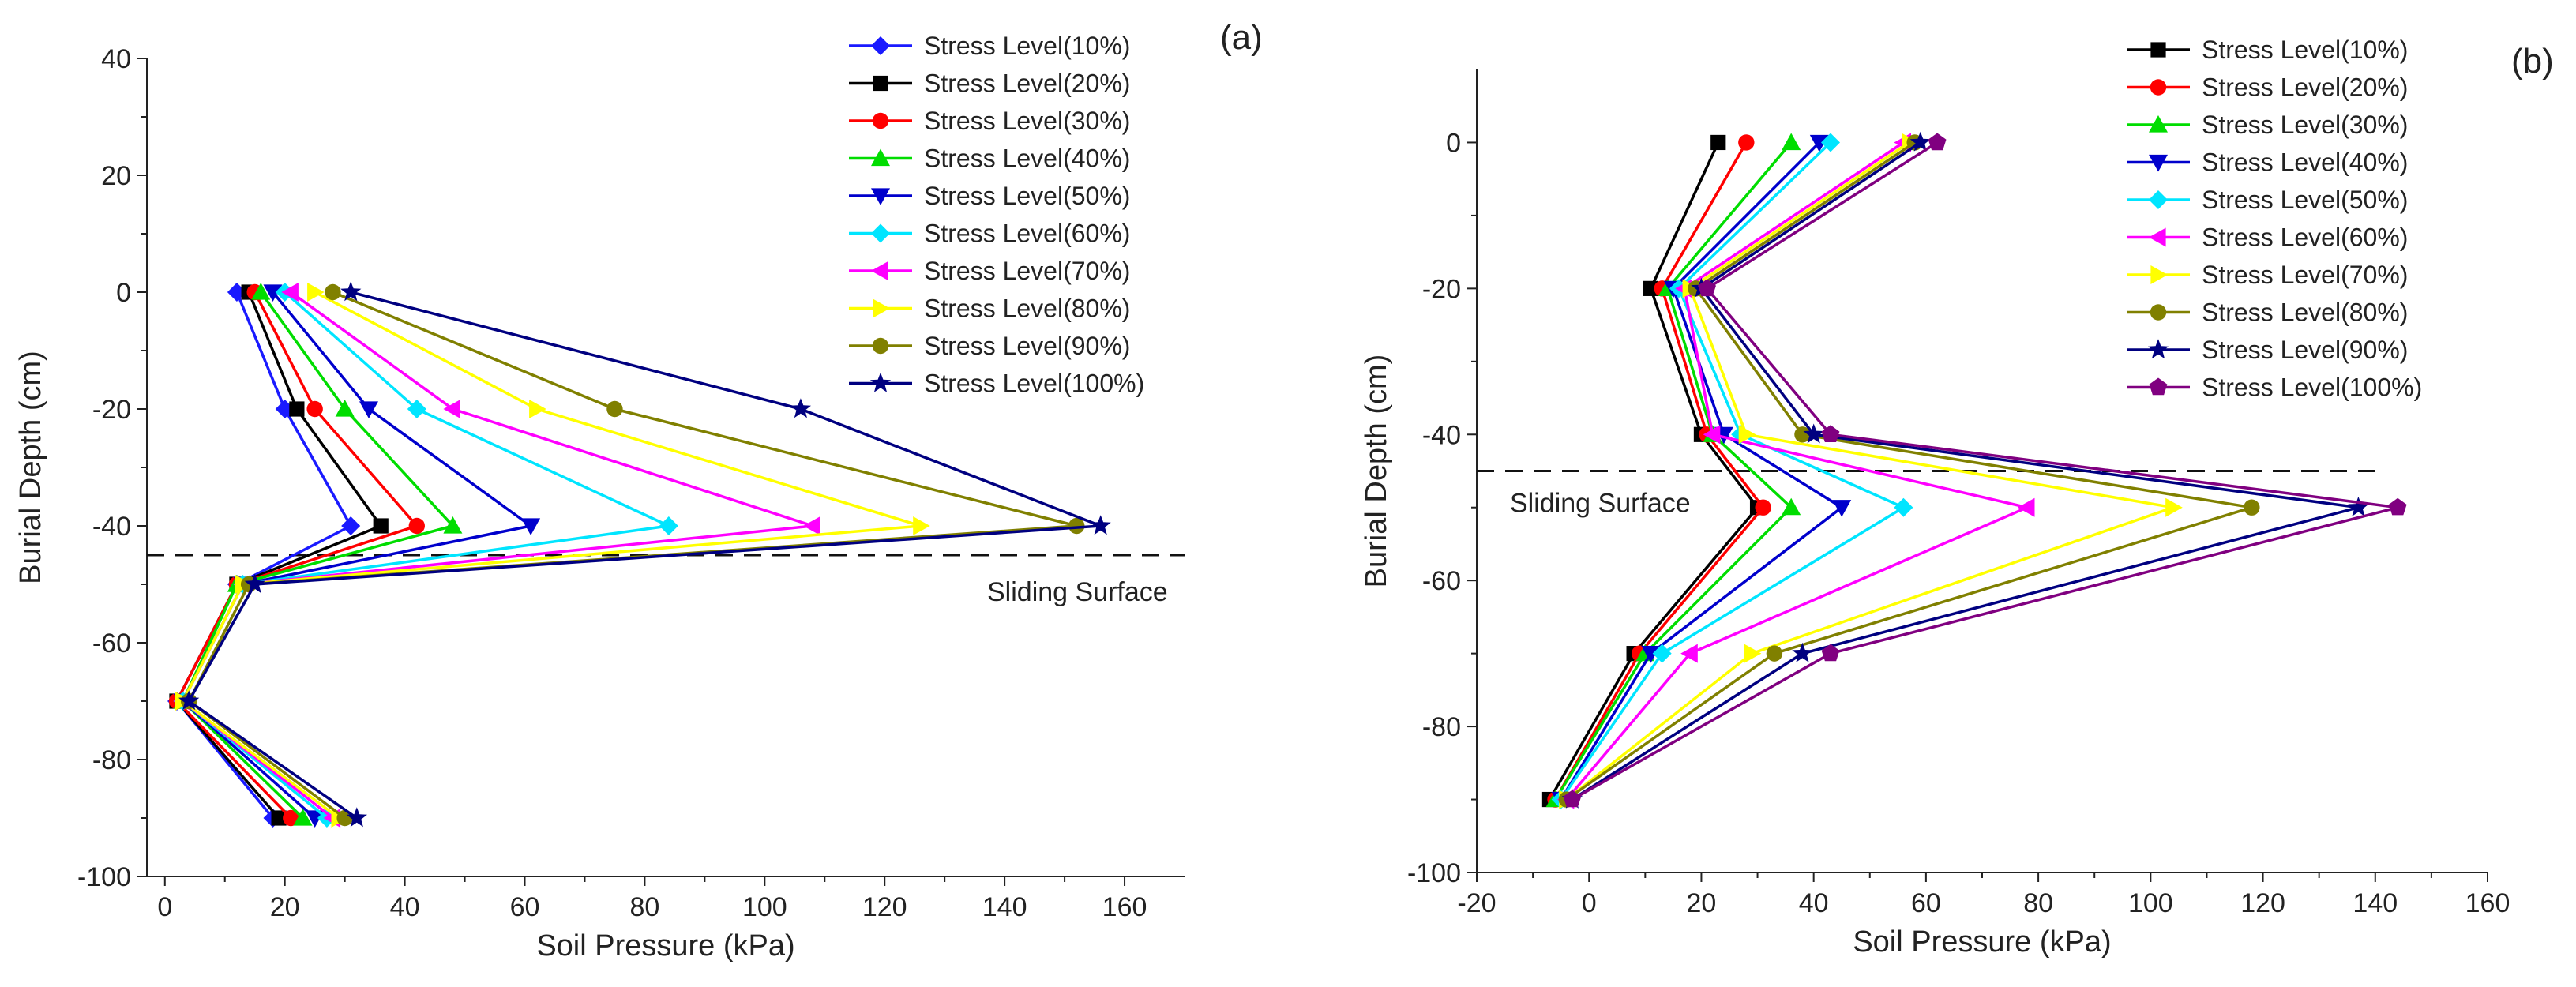 This screenshot has height=987, width=2576. Describe the element at coordinates (1814, 903) in the screenshot. I see `x-tick-label: 40` at that location.